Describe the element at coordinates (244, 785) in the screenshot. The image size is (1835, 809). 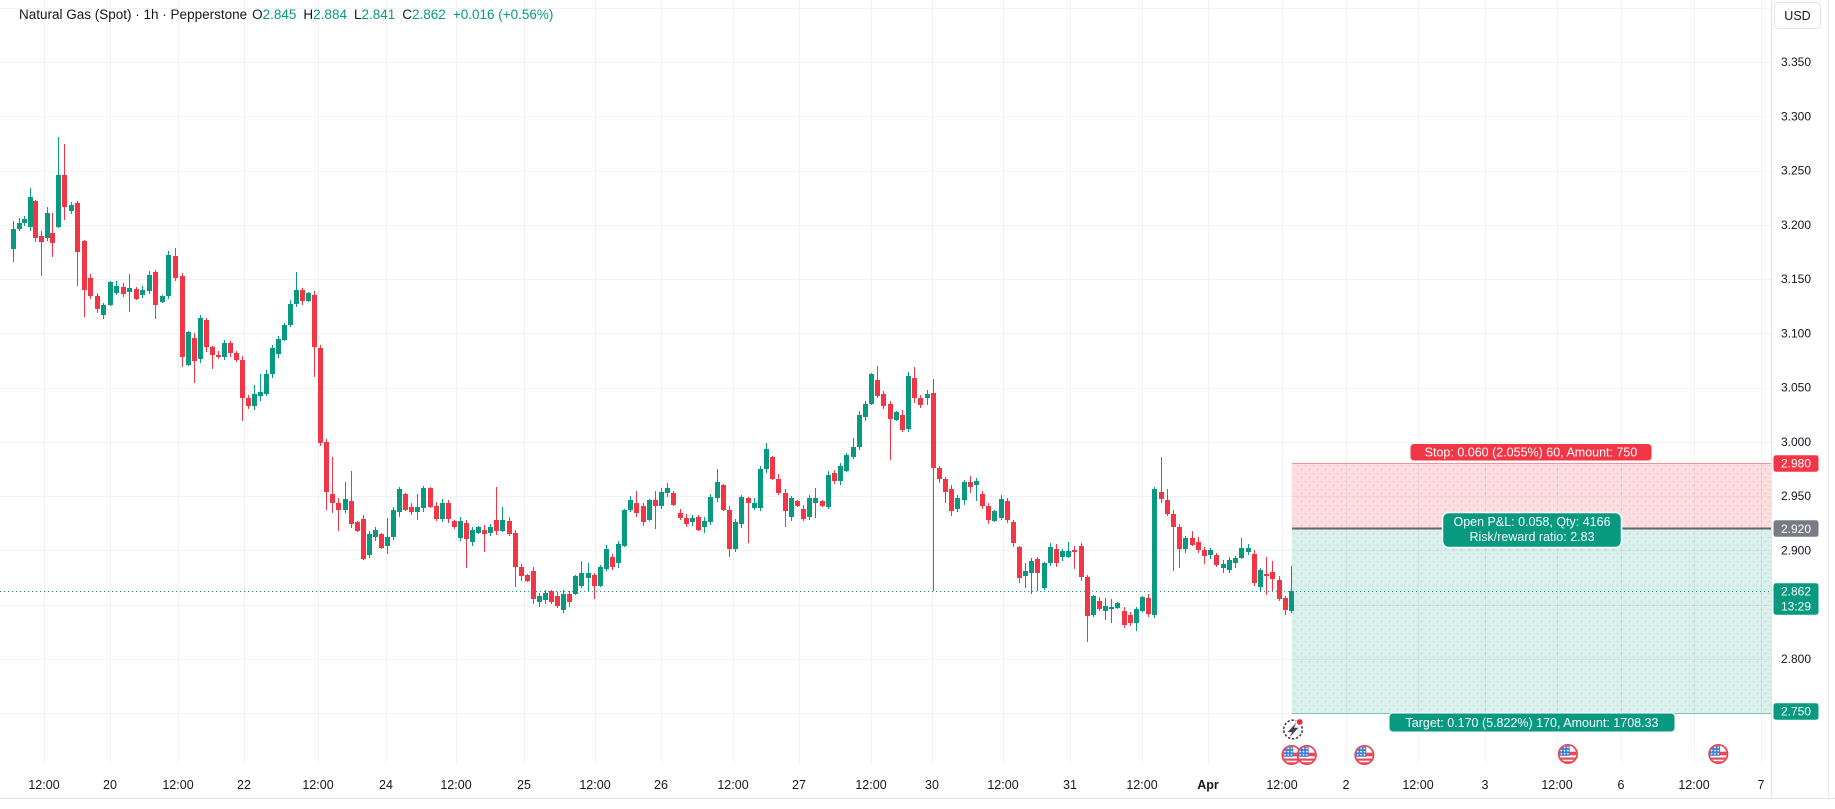
I see `svg-text: 22` at that location.